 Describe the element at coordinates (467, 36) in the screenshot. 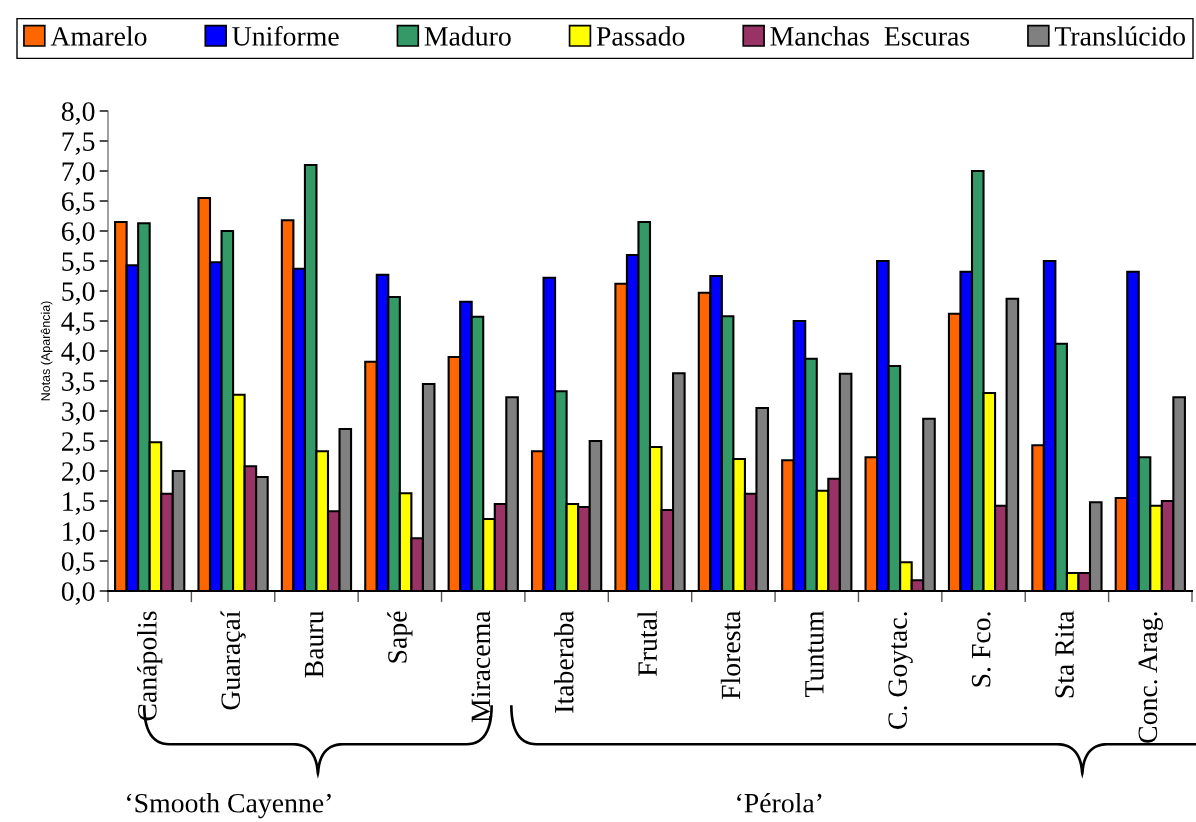

I see `legend-label: Maduro` at that location.